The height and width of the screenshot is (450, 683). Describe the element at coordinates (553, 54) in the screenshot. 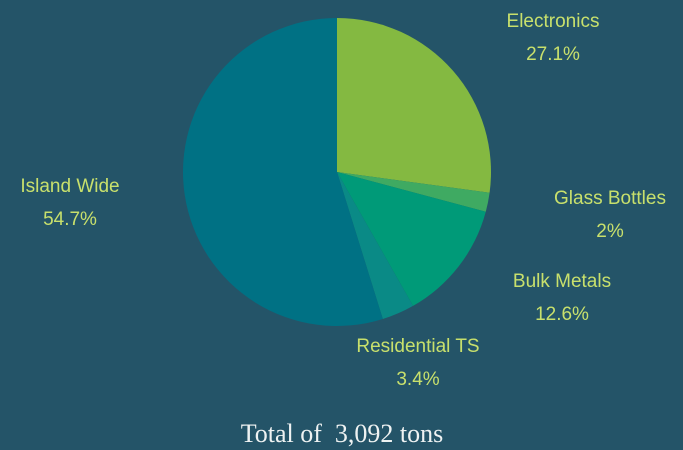

I see `slice-value-label: 27.1%` at that location.